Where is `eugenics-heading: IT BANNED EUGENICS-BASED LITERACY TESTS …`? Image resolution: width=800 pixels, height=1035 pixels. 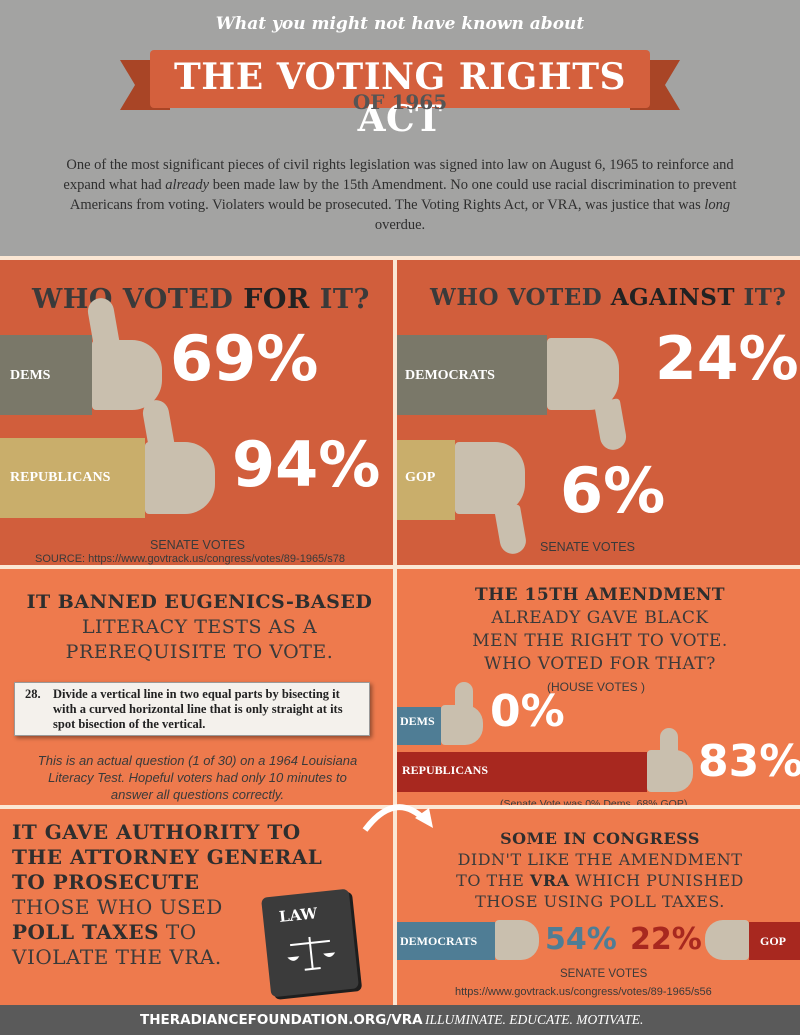
eugenics-heading: IT BANNED EUGENICS-BASED LITERACY TESTS … is located at coordinates (199, 627).